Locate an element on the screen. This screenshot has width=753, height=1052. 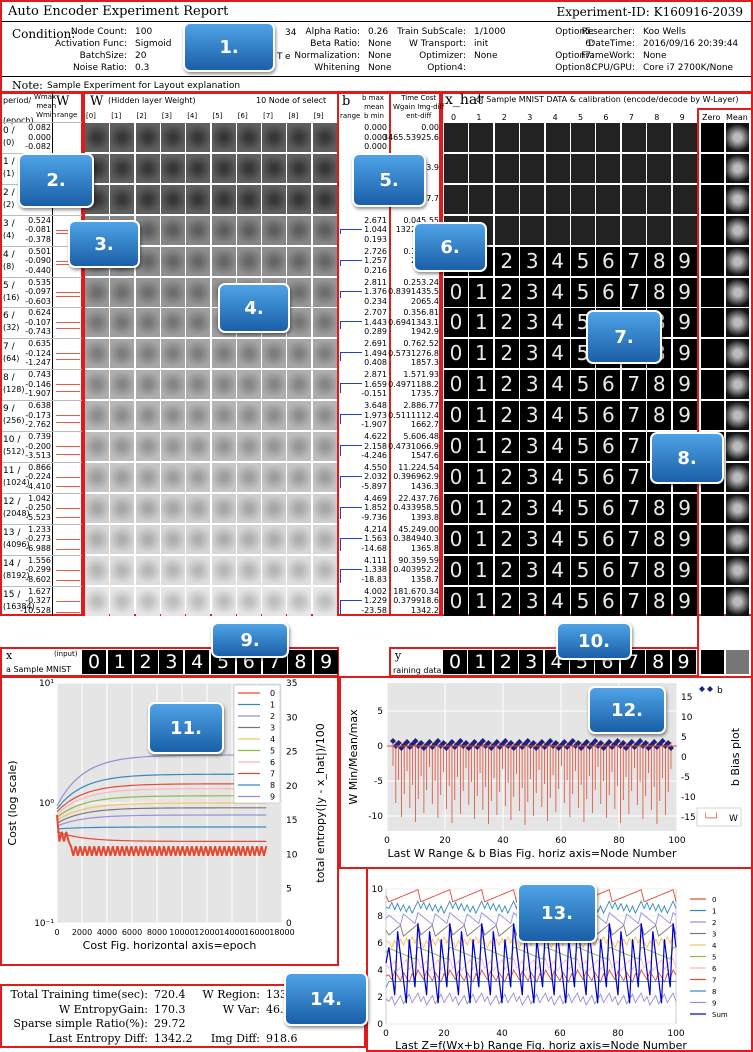
w-stat-value: -0.124 is located at coordinates (38, 353).